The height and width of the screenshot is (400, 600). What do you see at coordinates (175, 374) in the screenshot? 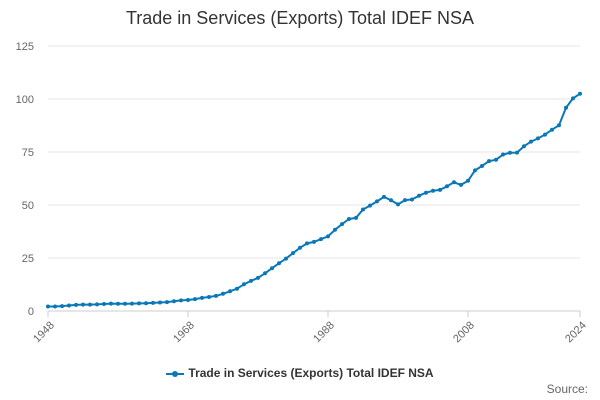
I see `legend-marker-icon` at bounding box center [175, 374].